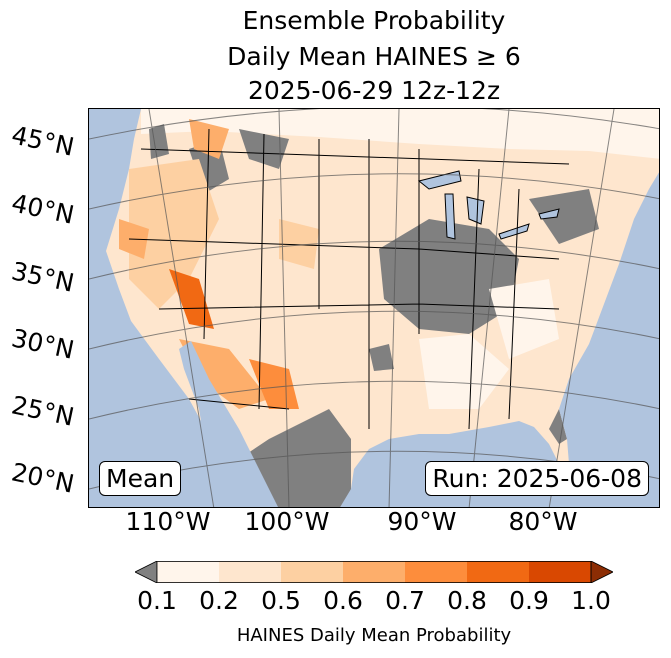 Image resolution: width=671 pixels, height=658 pixels. I want to click on colorbar-tick-label: 0.9, so click(529, 600).